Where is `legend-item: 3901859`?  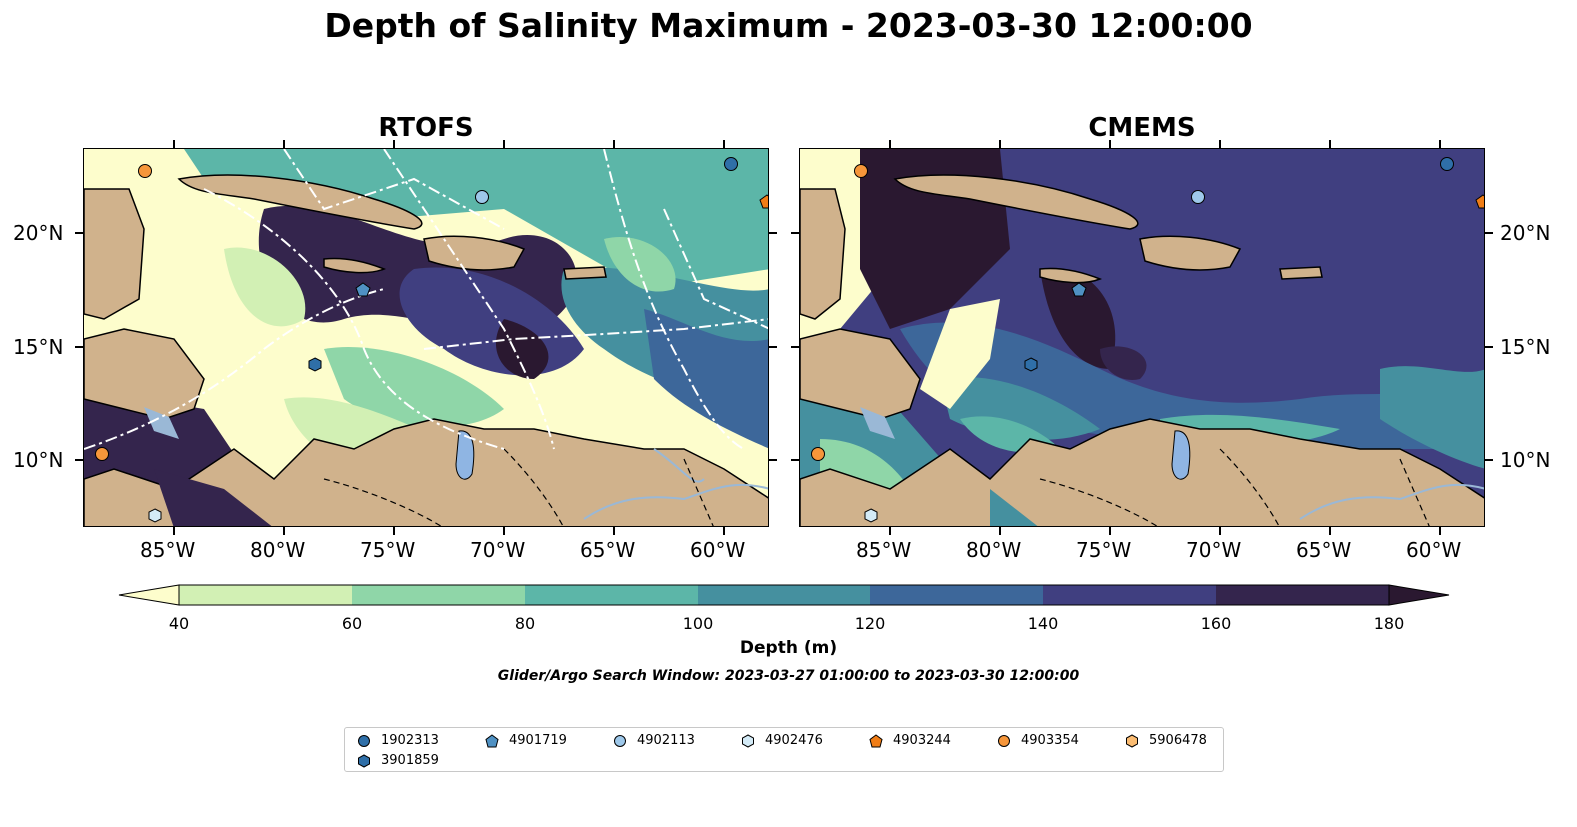 legend-item: 3901859 is located at coordinates (398, 760).